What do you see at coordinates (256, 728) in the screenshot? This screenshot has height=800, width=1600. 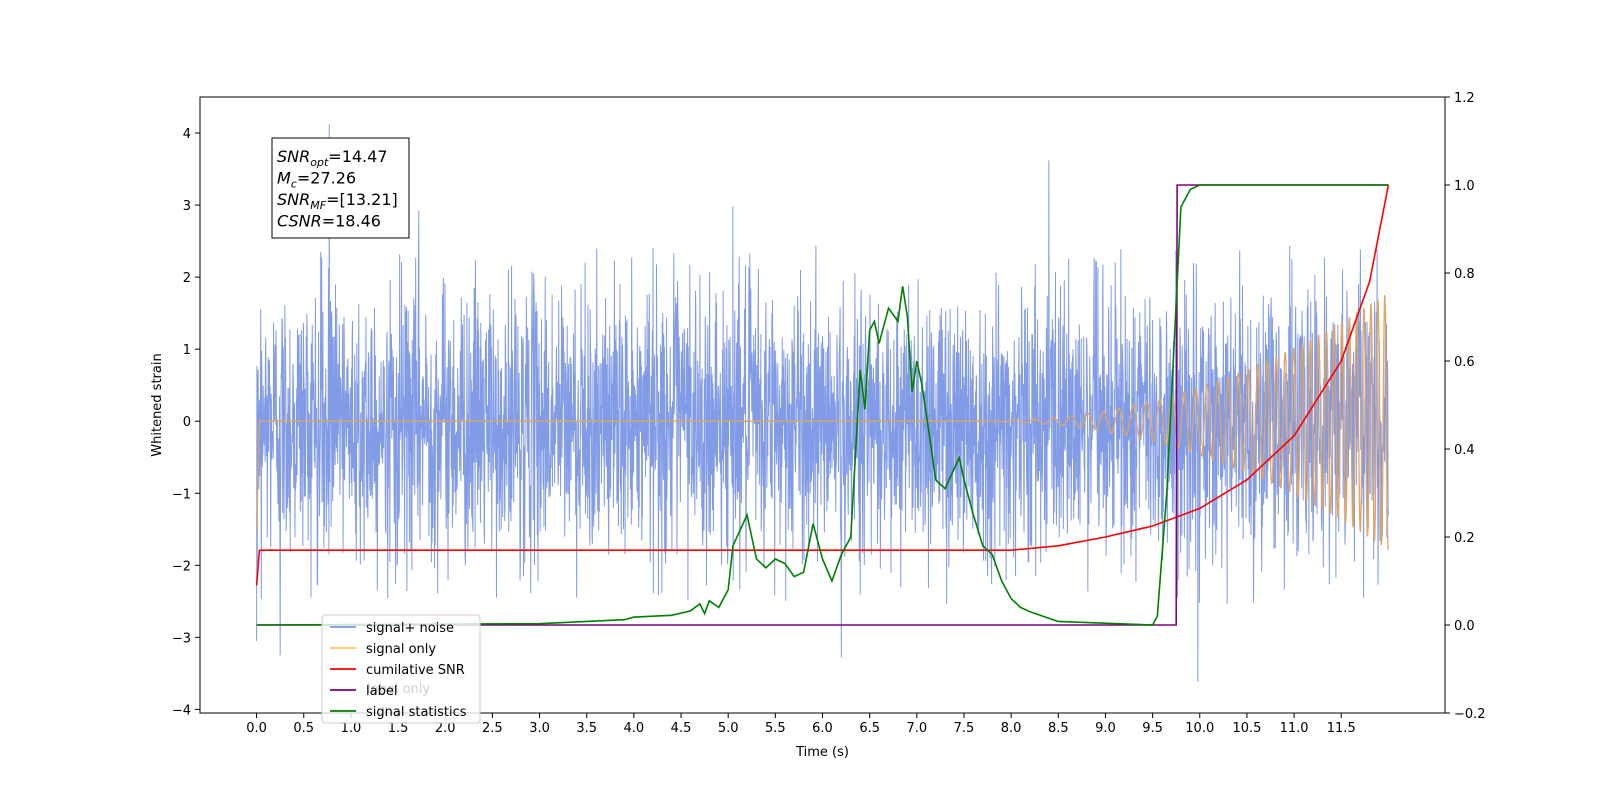 I see `x-tick-label: 0.0` at bounding box center [256, 728].